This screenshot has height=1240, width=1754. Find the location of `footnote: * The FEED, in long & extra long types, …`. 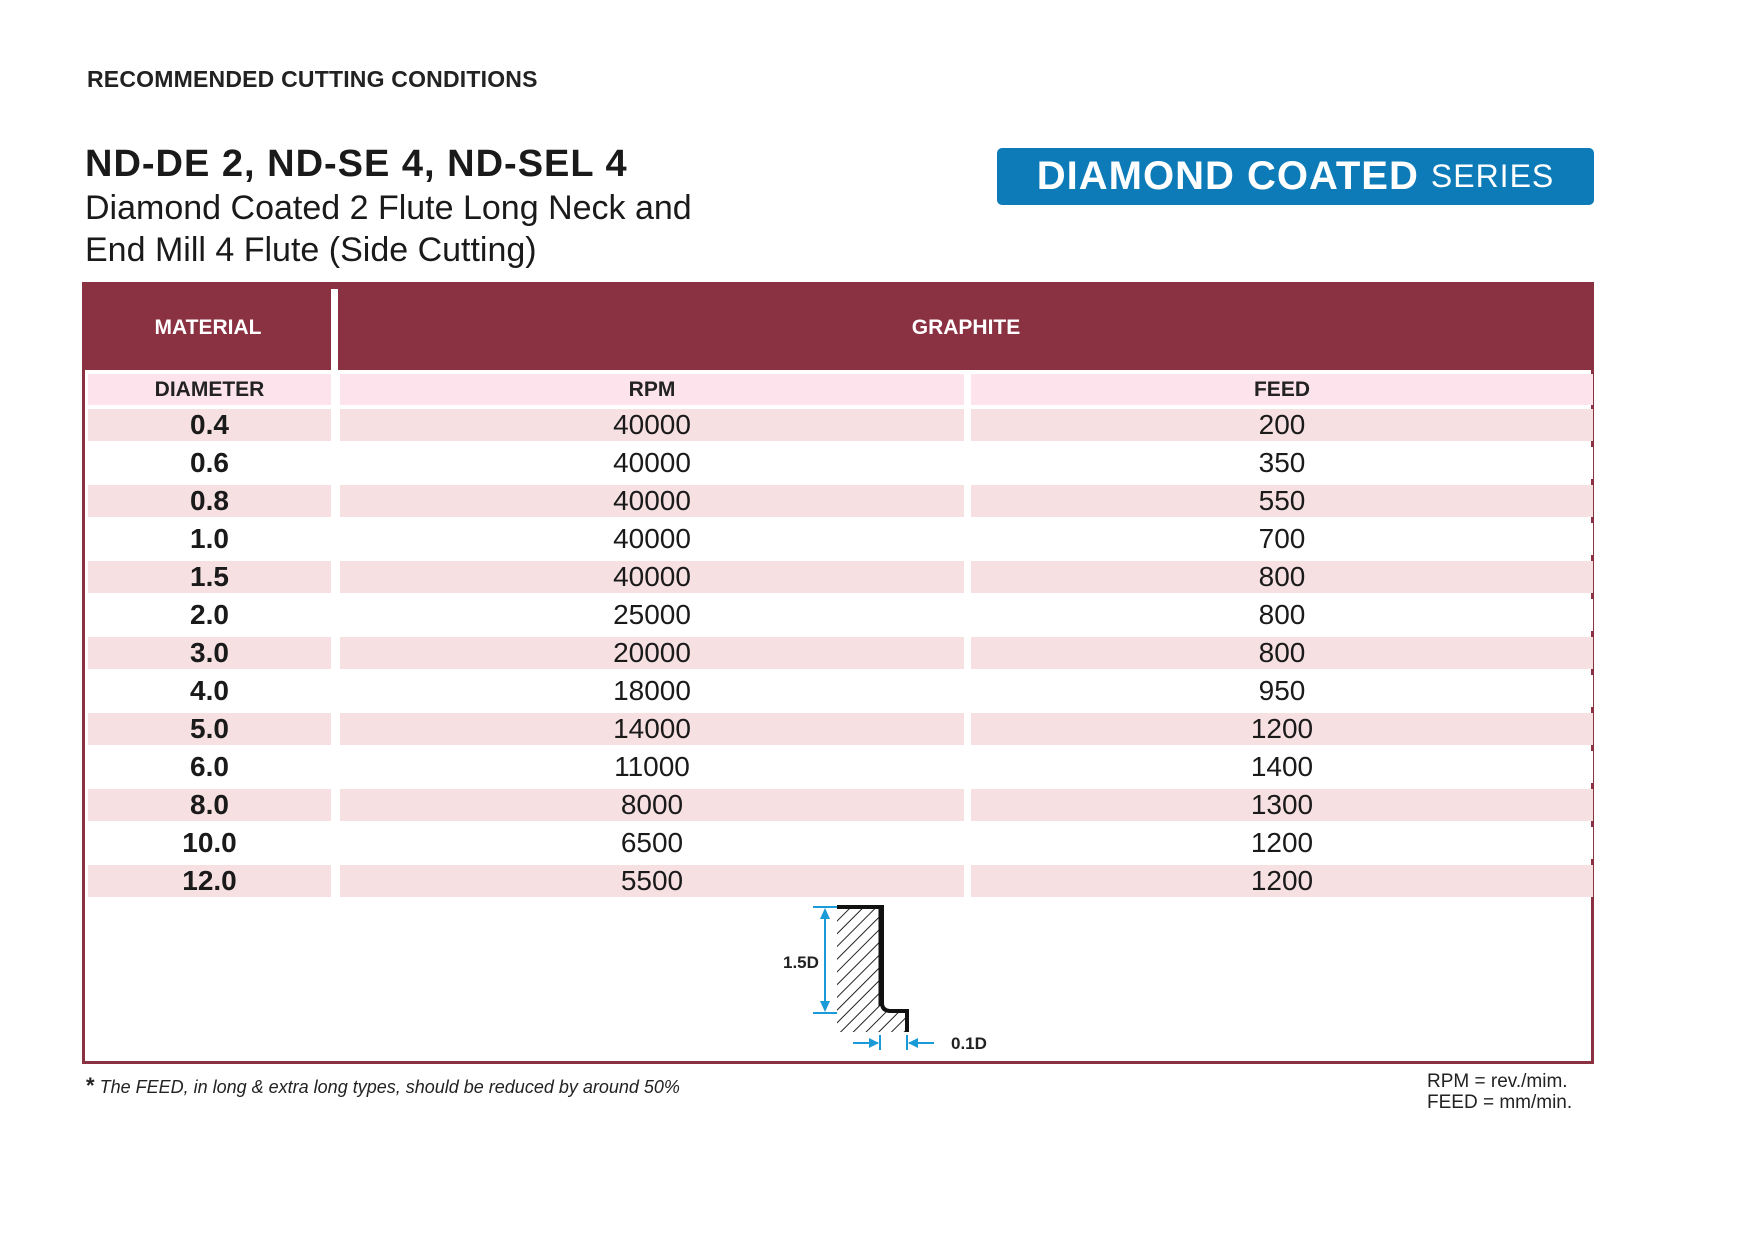

footnote: * The FEED, in long & extra long types, … is located at coordinates (383, 1086).